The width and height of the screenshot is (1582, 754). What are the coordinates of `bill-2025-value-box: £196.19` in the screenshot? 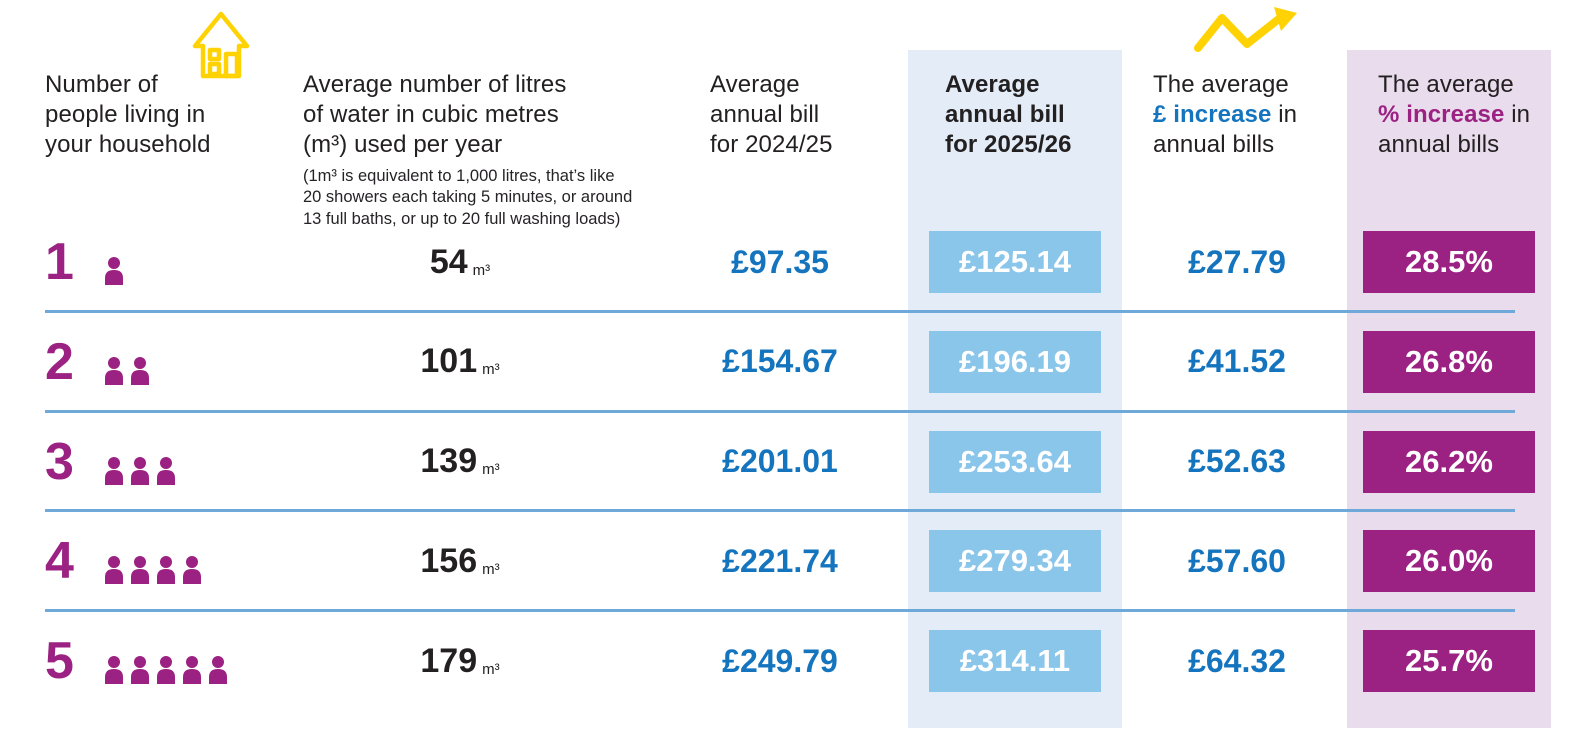 It's located at (1015, 361).